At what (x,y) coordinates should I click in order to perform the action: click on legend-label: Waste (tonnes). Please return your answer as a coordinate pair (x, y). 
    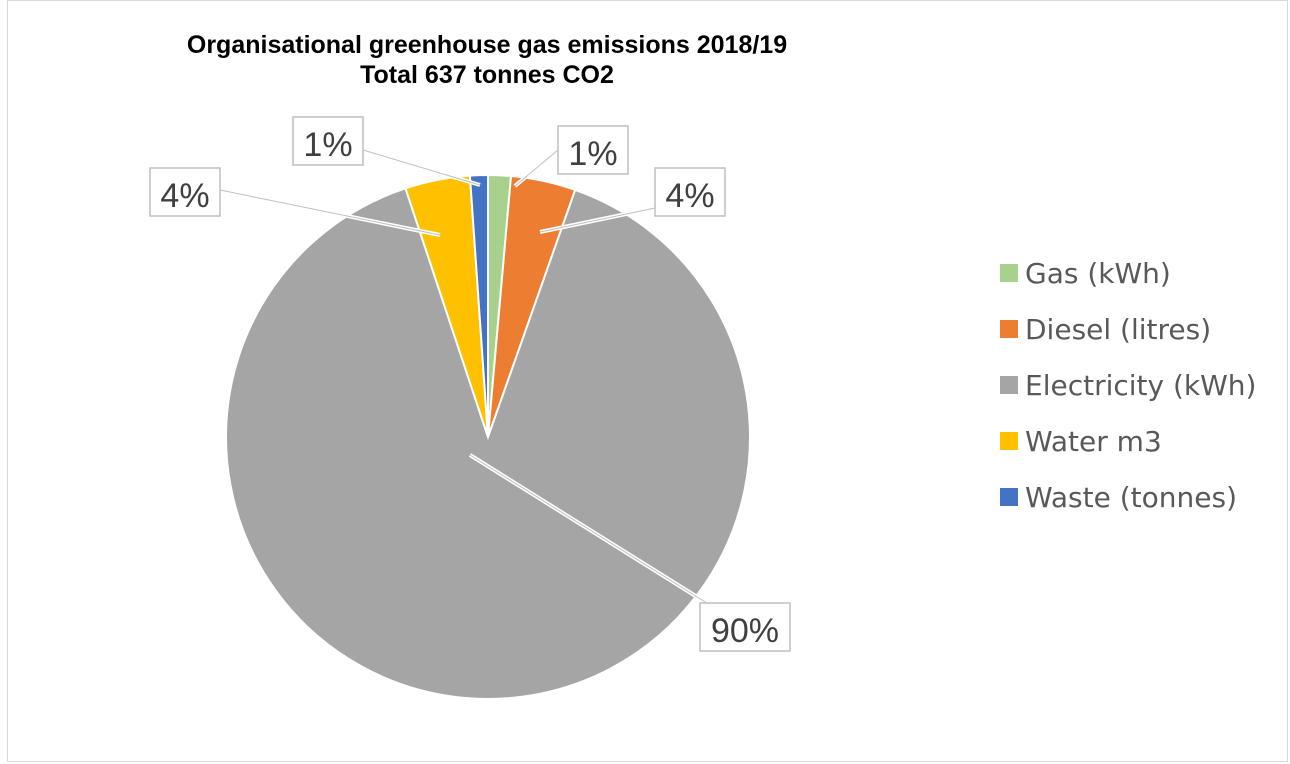
    Looking at the image, I should click on (1131, 497).